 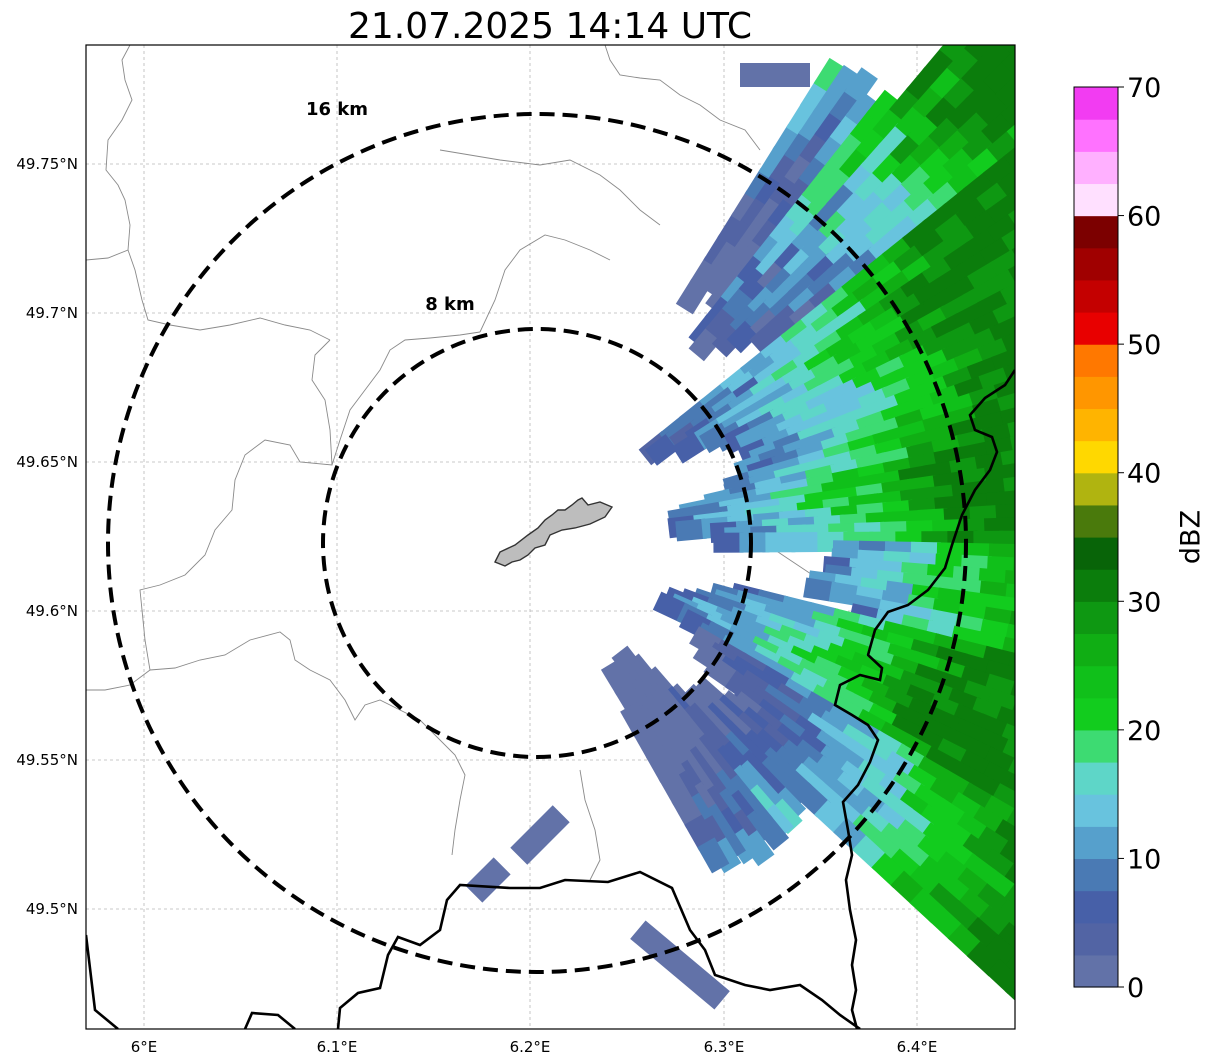 What do you see at coordinates (1144, 602) in the screenshot?
I see `colorbar-tick-label: 30` at bounding box center [1144, 602].